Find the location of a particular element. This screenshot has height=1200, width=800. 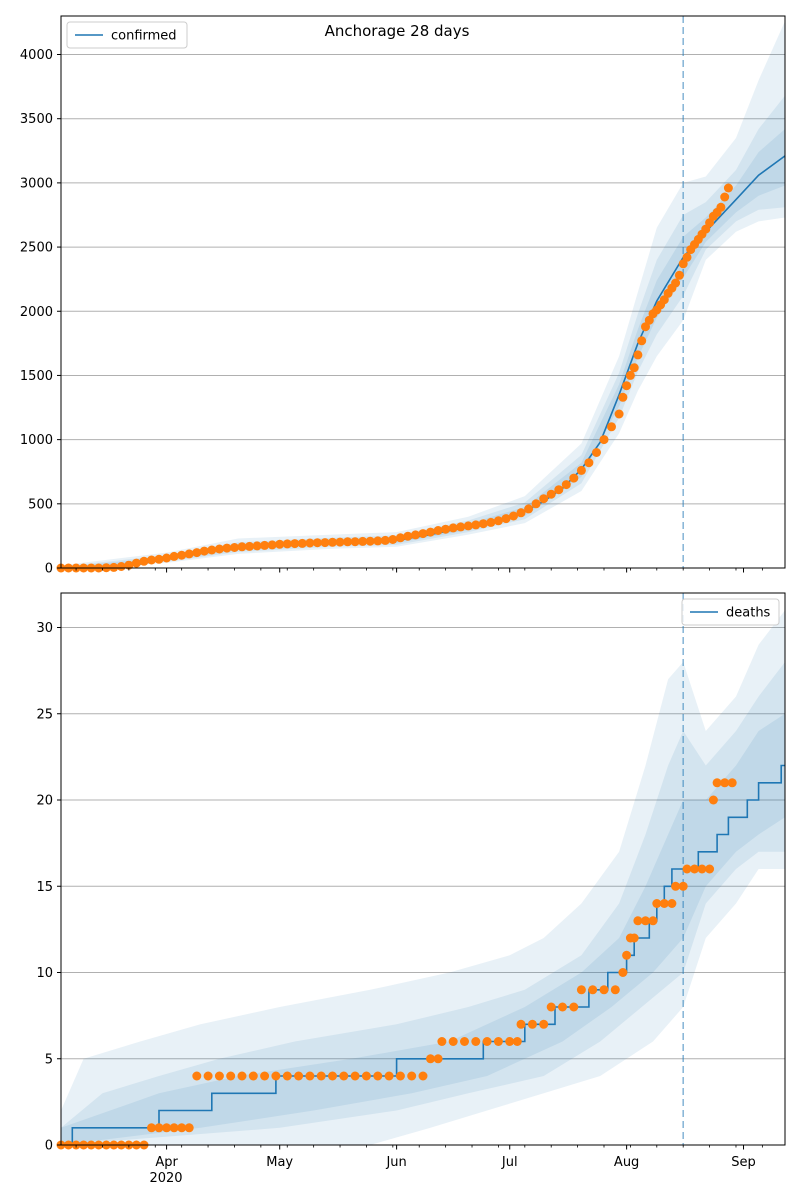

deaths-x-ticks: Apr May Jun Jul Aug Sep is located at coordinates (419, 1157).